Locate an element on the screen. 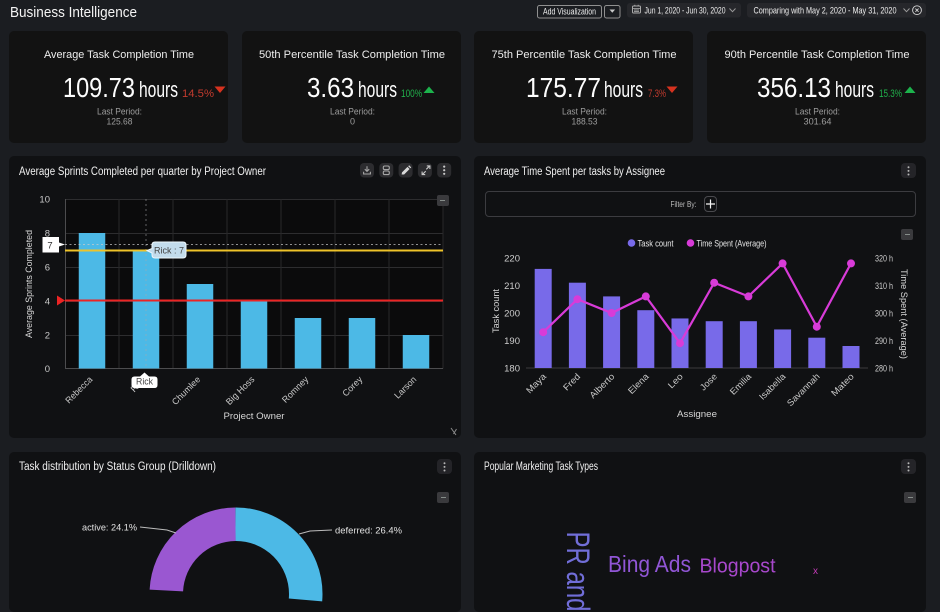  svg-text: Jun 1, 2020 - Jun 30, 2020 is located at coordinates (685, 11).